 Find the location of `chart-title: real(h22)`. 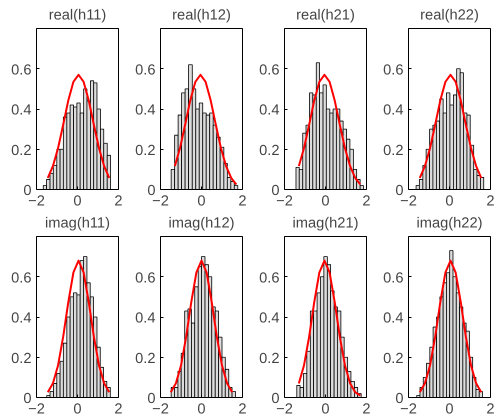

chart-title: real(h22) is located at coordinates (449, 16).